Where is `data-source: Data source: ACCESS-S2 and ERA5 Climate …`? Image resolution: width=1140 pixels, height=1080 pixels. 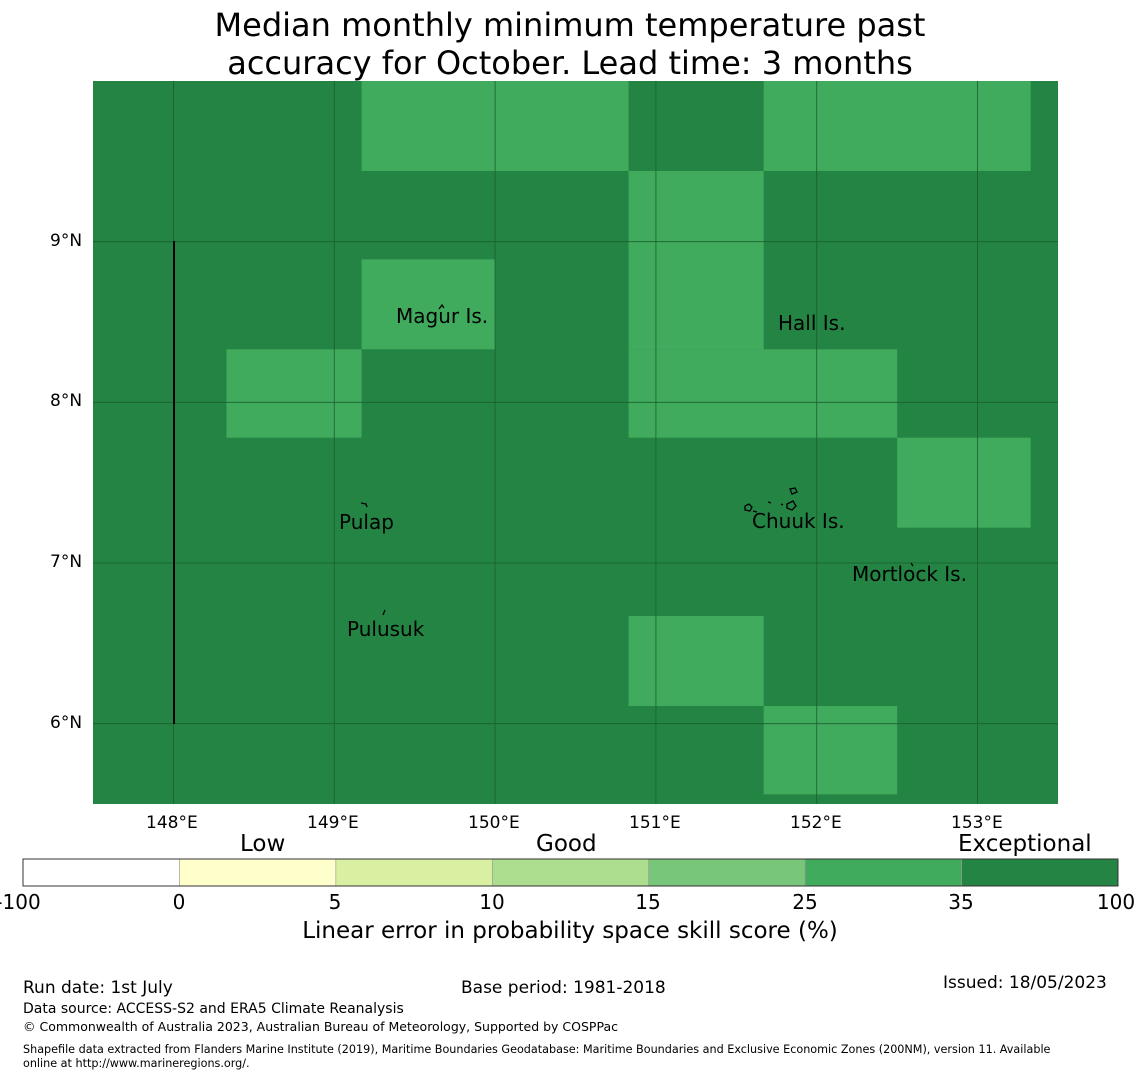
data-source: Data source: ACCESS-S2 and ERA5 Climate … is located at coordinates (213, 1009).